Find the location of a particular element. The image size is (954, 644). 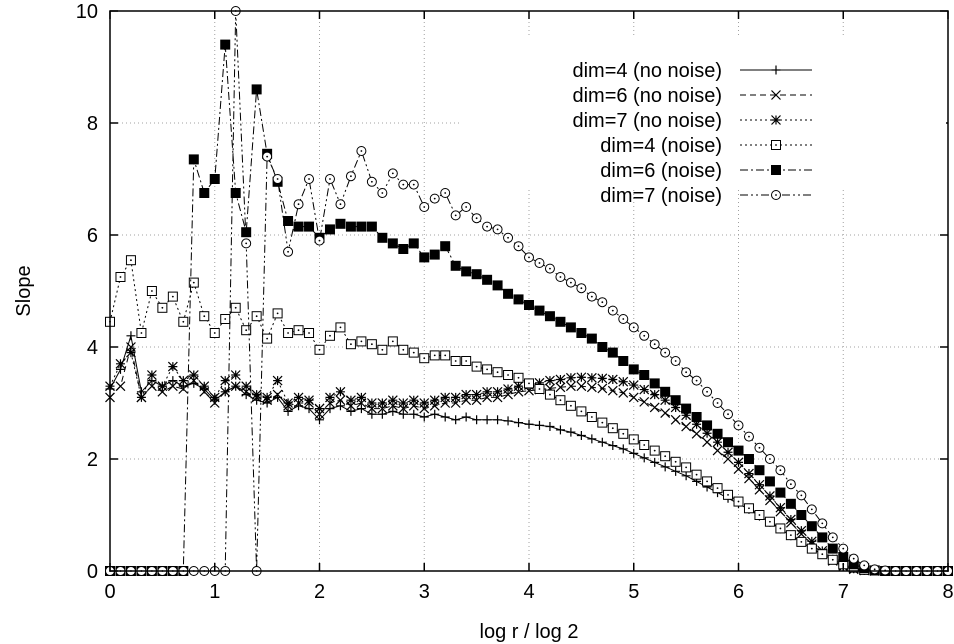

x-tick-label: 2 is located at coordinates (319, 592).